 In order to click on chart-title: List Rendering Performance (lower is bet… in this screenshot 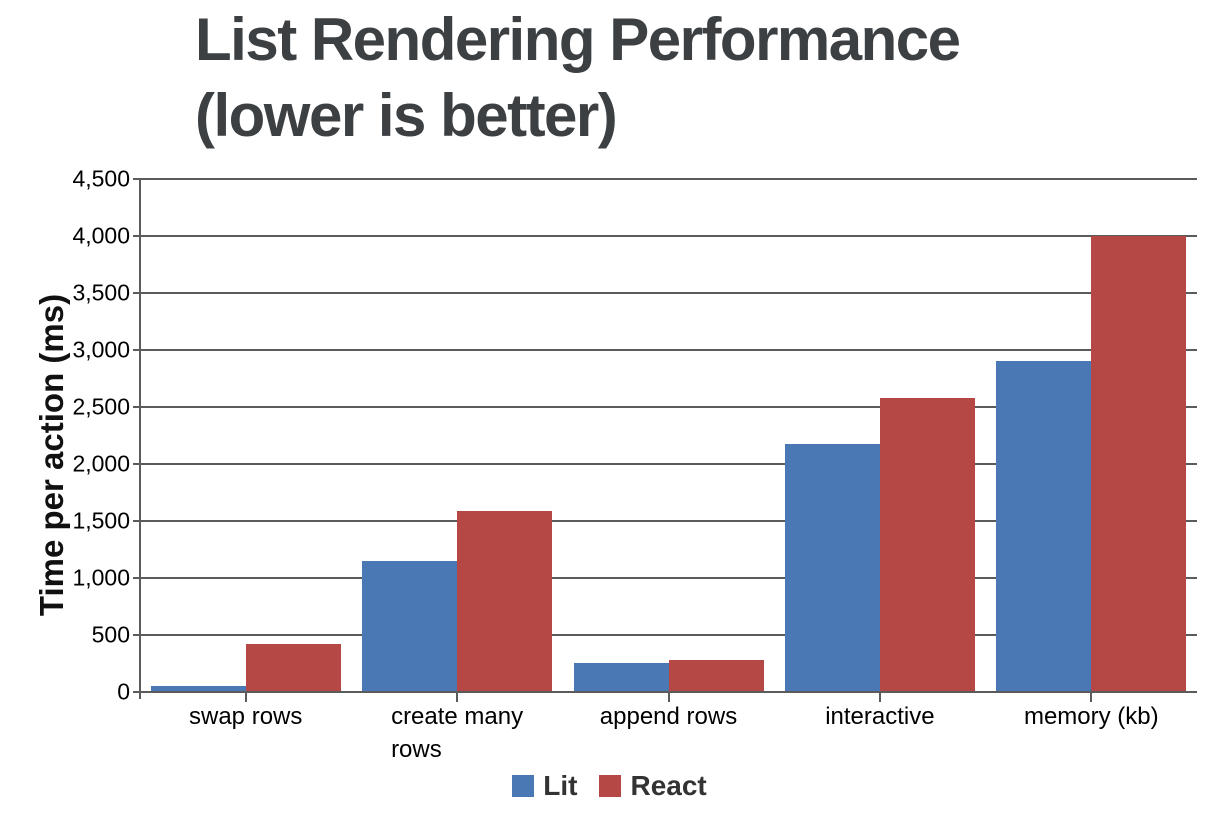, I will do `click(578, 78)`.